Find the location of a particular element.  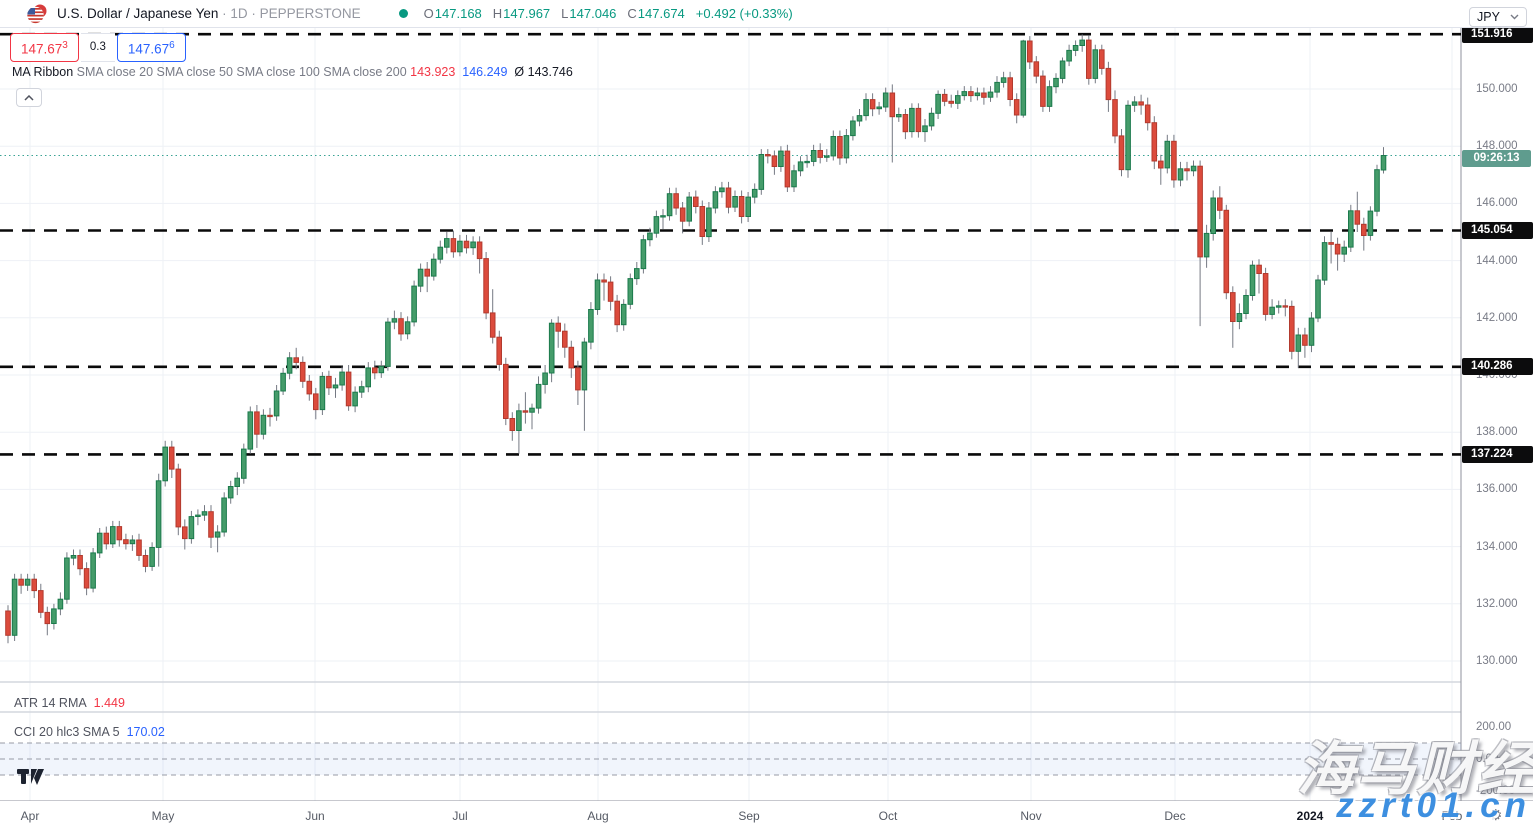

price-scale-label: 138.000 is located at coordinates (1497, 432).